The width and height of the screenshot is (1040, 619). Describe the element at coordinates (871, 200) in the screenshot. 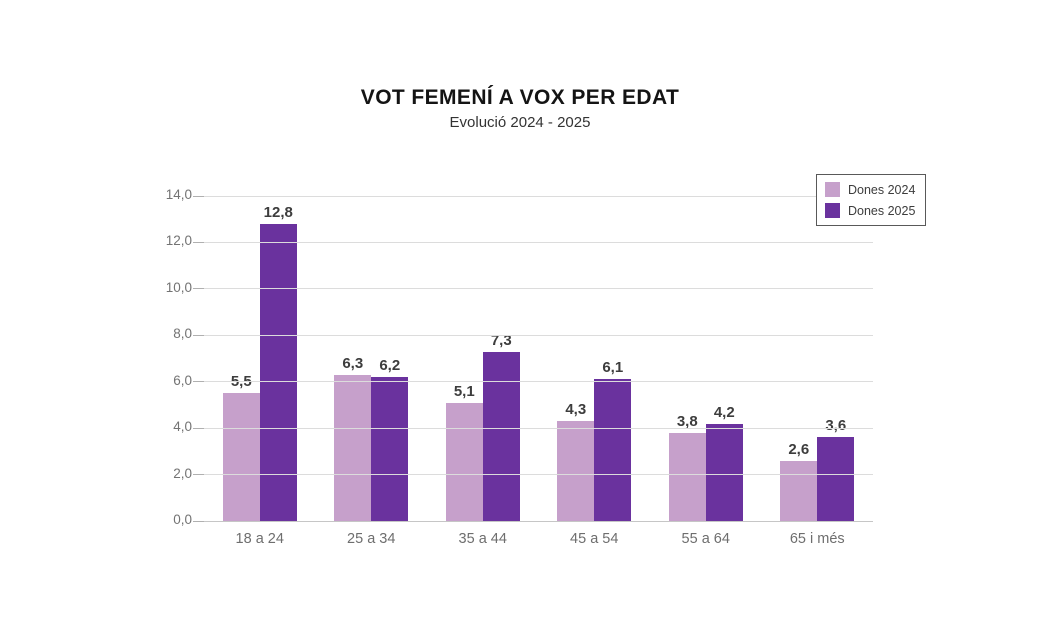

I see `legend: Dones 2024 Dones 2025` at that location.